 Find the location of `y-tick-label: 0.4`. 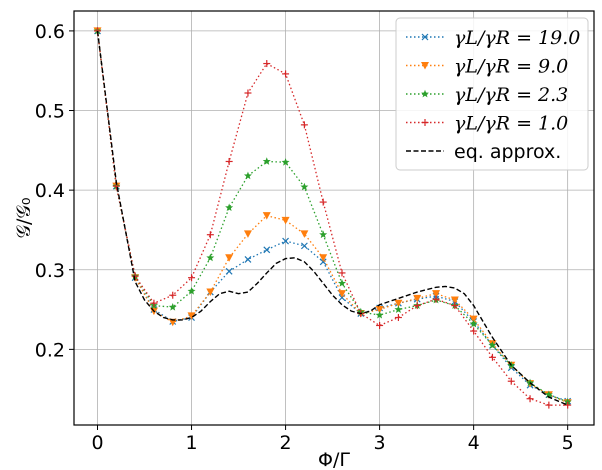

y-tick-label: 0.4 is located at coordinates (50, 191).